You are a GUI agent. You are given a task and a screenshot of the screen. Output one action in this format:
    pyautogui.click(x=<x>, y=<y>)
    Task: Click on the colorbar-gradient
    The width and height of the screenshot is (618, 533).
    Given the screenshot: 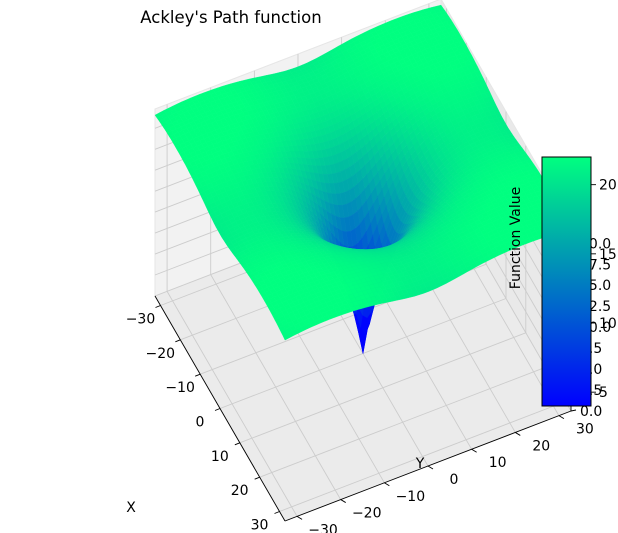 What is the action you would take?
    pyautogui.click(x=566, y=281)
    